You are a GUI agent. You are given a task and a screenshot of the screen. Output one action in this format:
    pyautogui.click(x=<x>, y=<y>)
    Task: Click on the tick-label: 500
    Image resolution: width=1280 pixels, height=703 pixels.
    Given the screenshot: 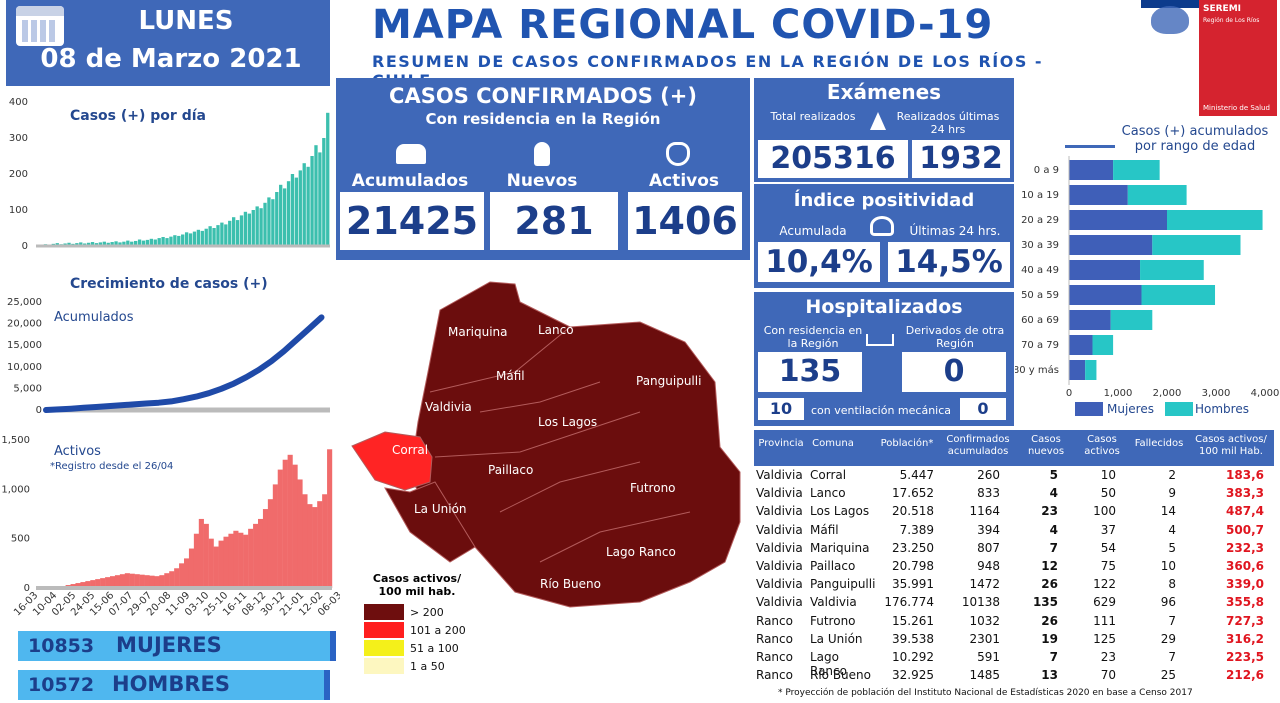 What is the action you would take?
    pyautogui.click(x=20, y=539)
    